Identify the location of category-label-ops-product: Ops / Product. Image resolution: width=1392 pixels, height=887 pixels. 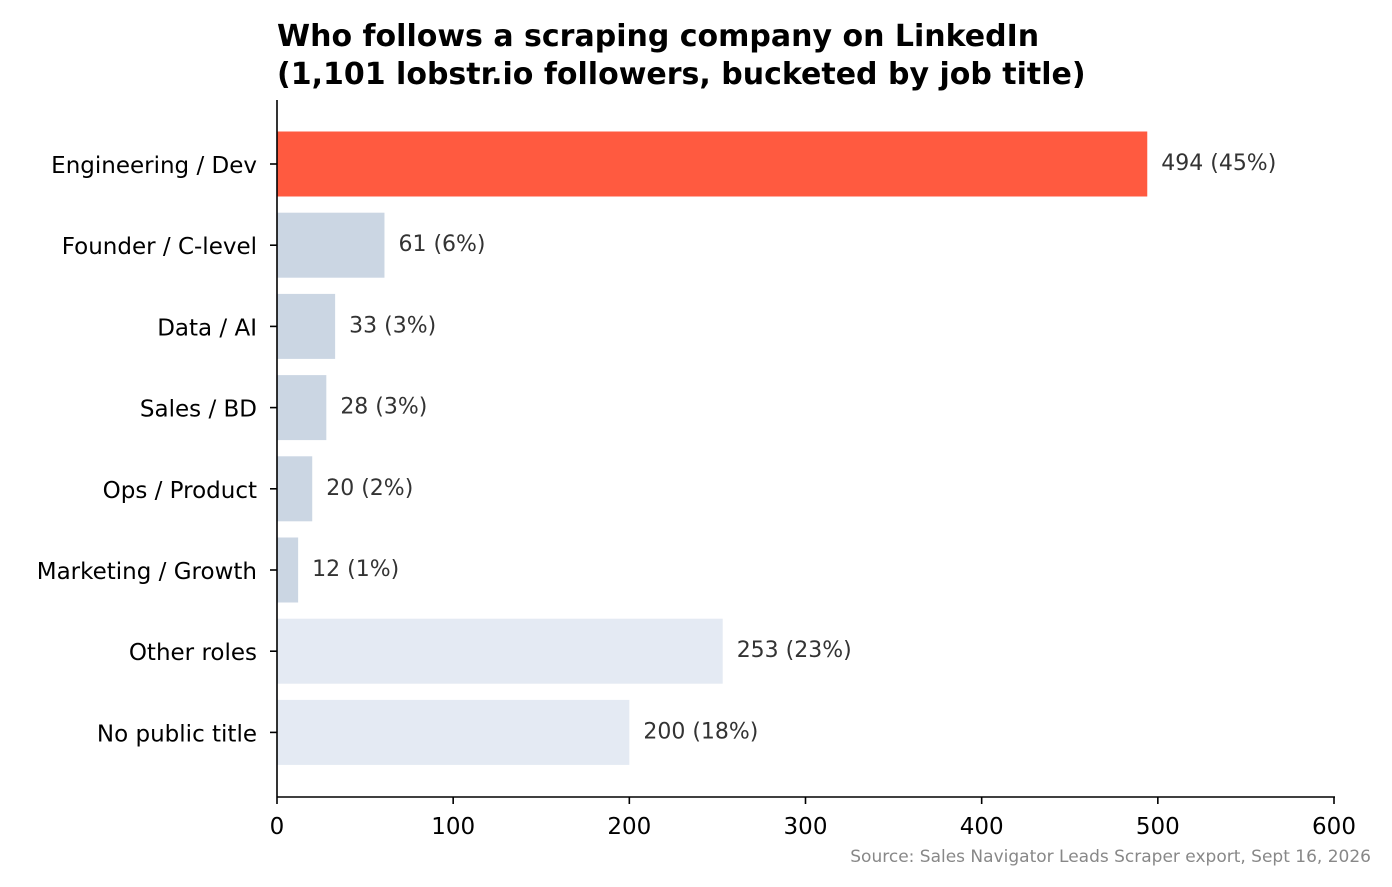
(180, 491).